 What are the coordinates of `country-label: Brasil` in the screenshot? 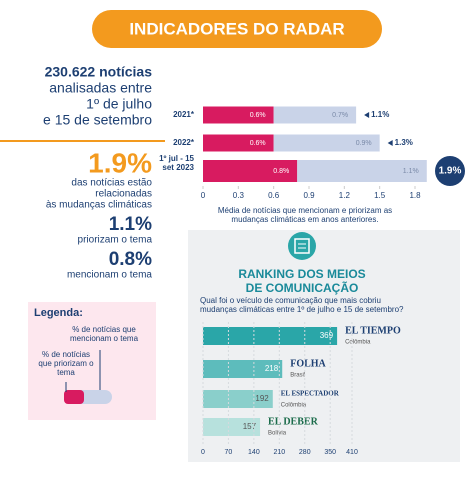 It's located at (297, 376).